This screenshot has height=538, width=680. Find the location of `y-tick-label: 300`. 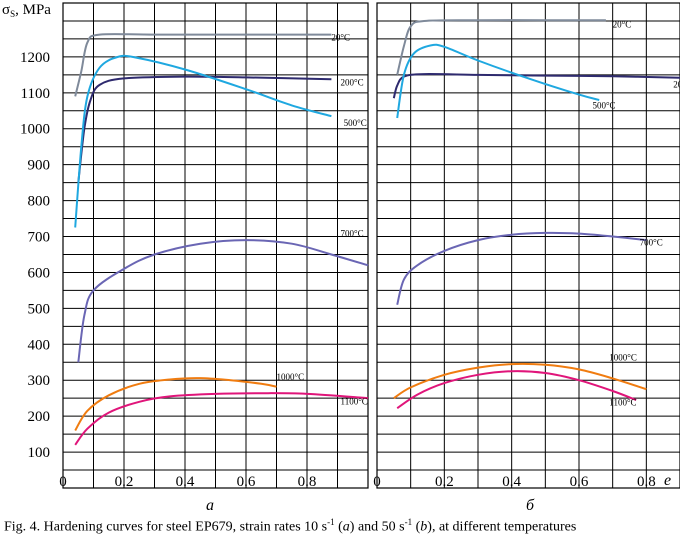

y-tick-label: 300 is located at coordinates (39, 381).